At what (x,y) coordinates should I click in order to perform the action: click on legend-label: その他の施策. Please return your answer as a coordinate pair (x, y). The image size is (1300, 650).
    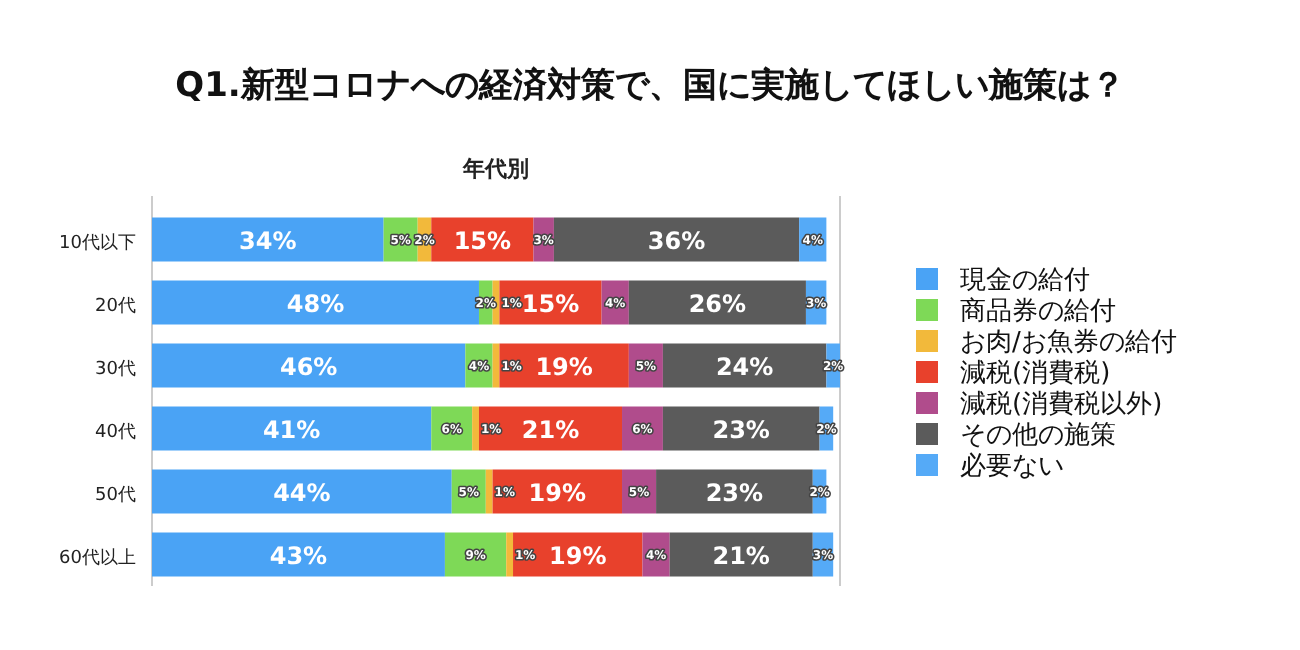
    Looking at the image, I should click on (1038, 436).